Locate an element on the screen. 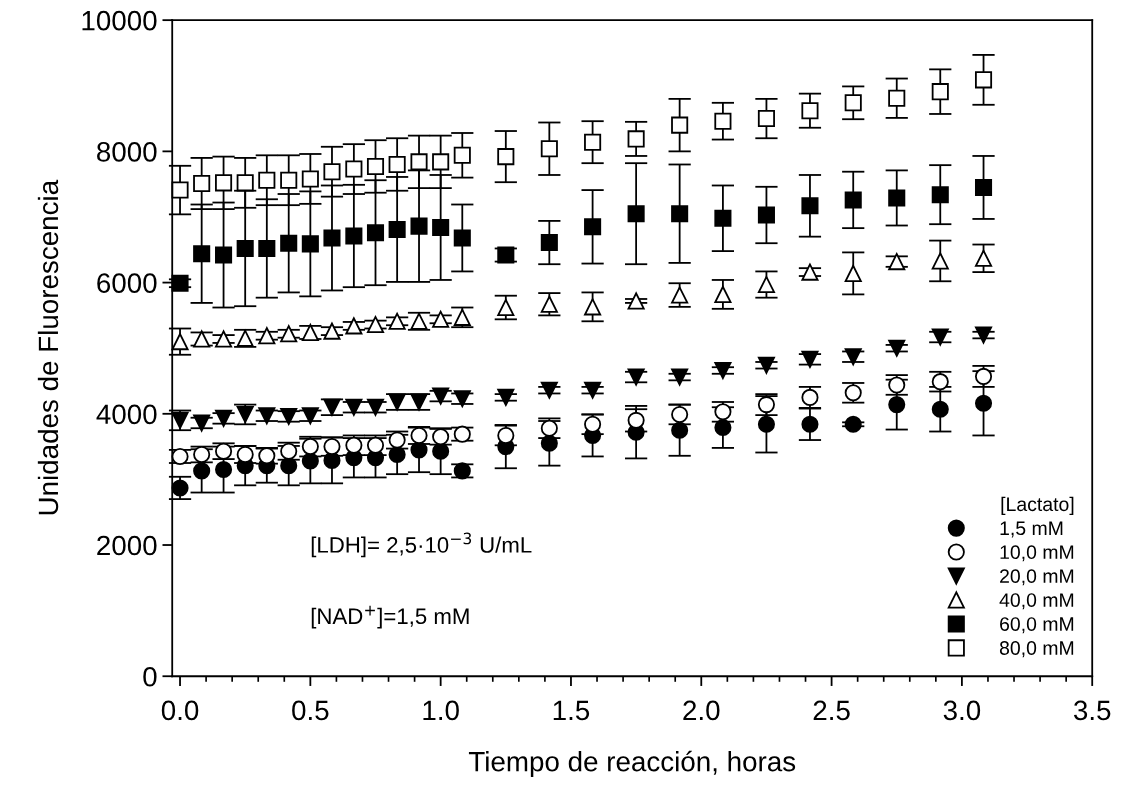 The image size is (1133, 806). legend-label: 20,0 mM is located at coordinates (1037, 577).